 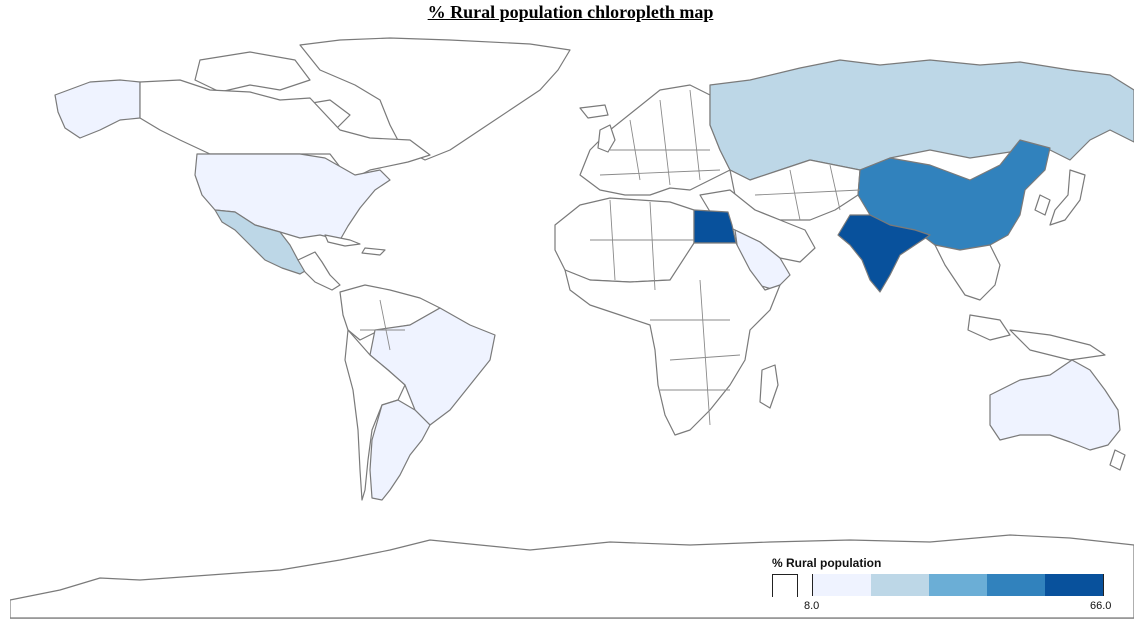 I want to click on legend-min-label: 8.0, so click(x=812, y=606).